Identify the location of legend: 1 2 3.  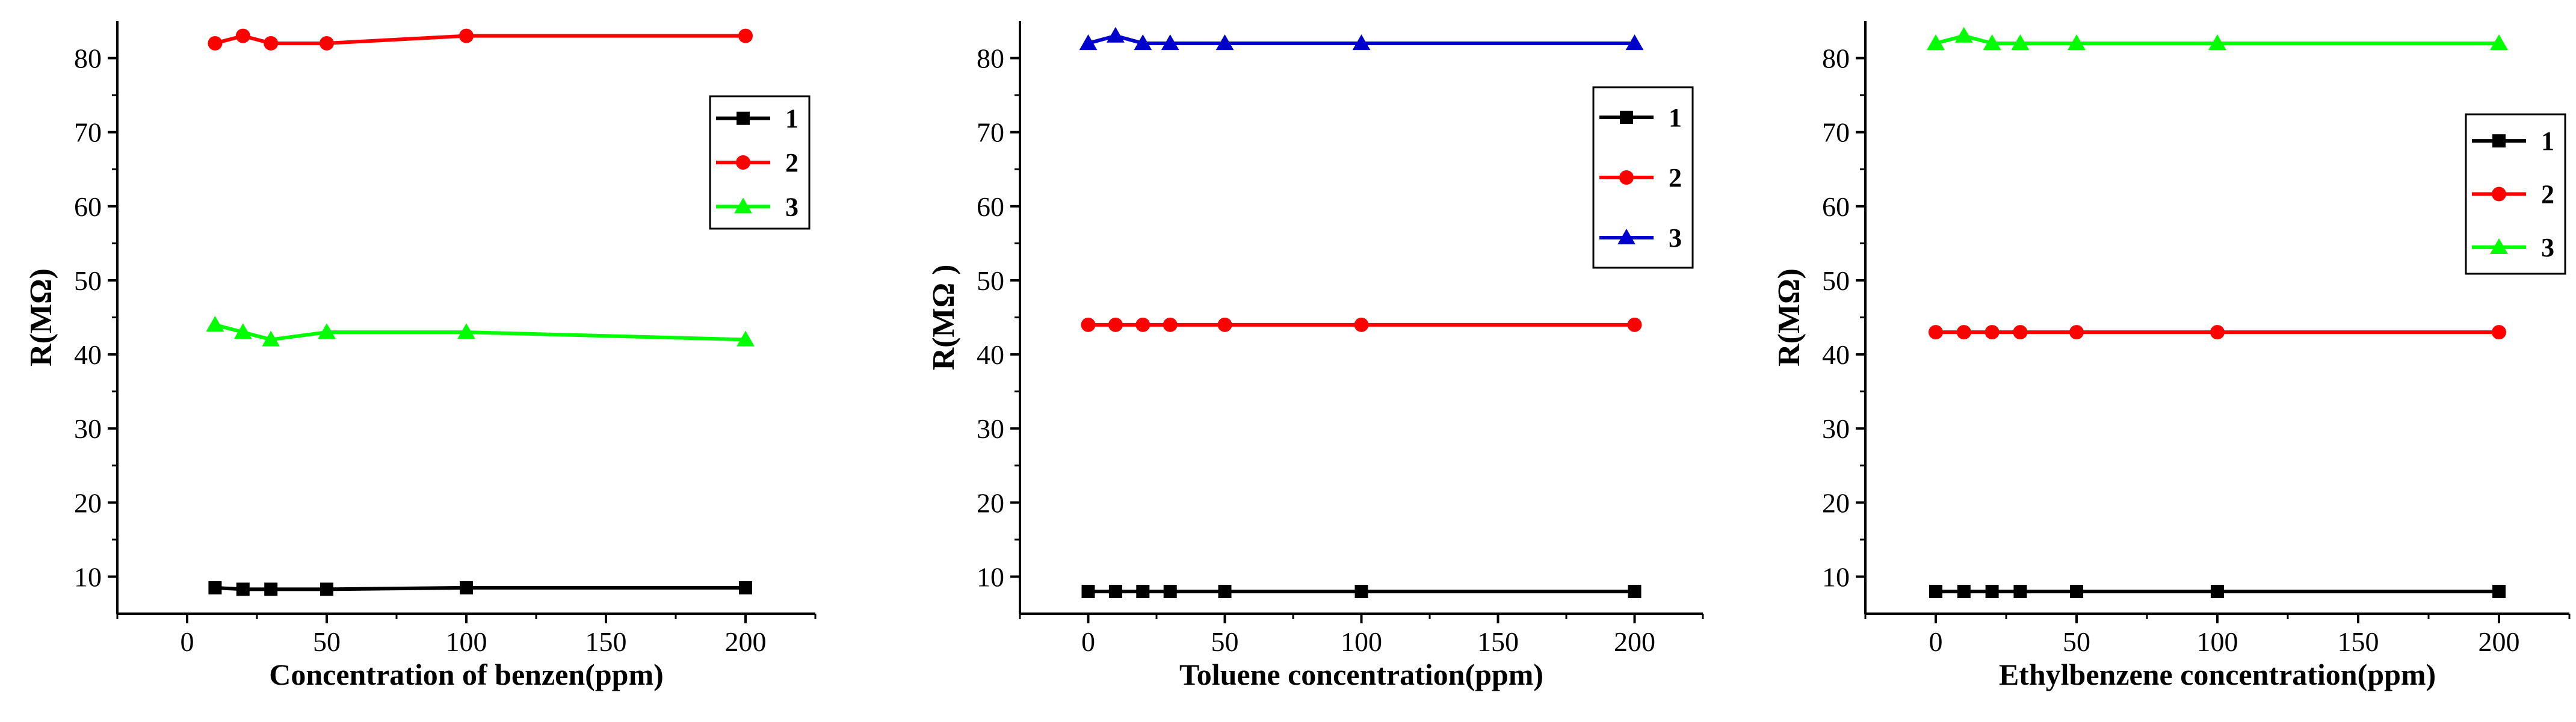
(2515, 194).